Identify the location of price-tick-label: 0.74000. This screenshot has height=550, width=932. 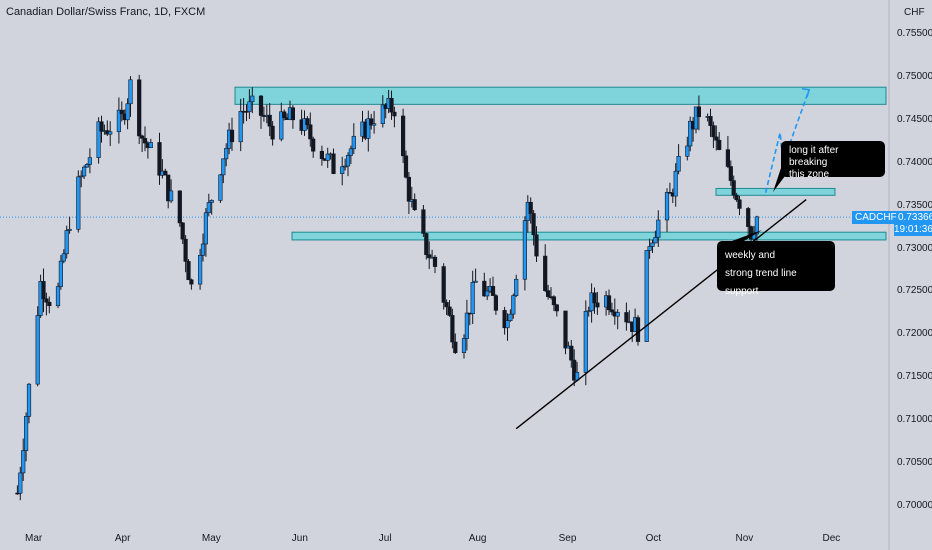
(914, 162).